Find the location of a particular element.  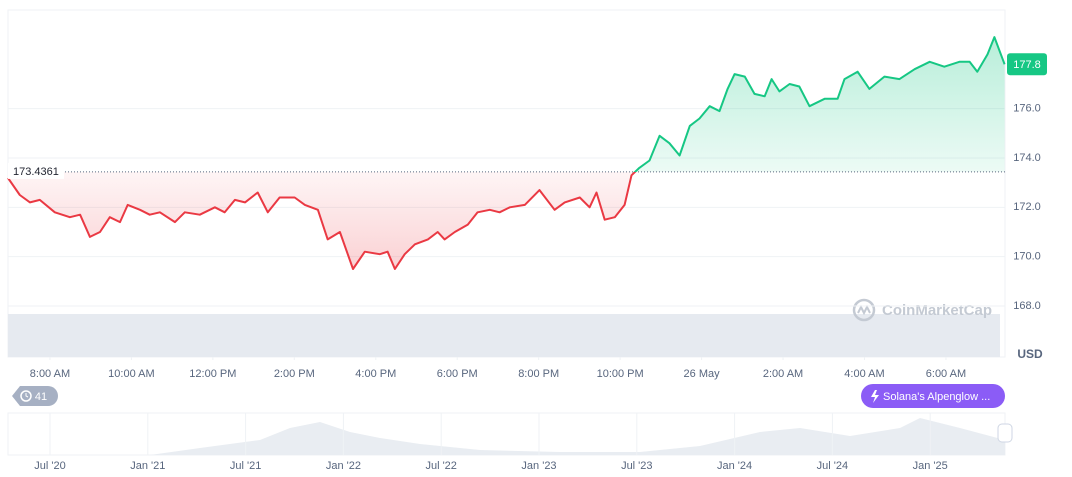

navigator-label: Jan '22 is located at coordinates (343, 466).